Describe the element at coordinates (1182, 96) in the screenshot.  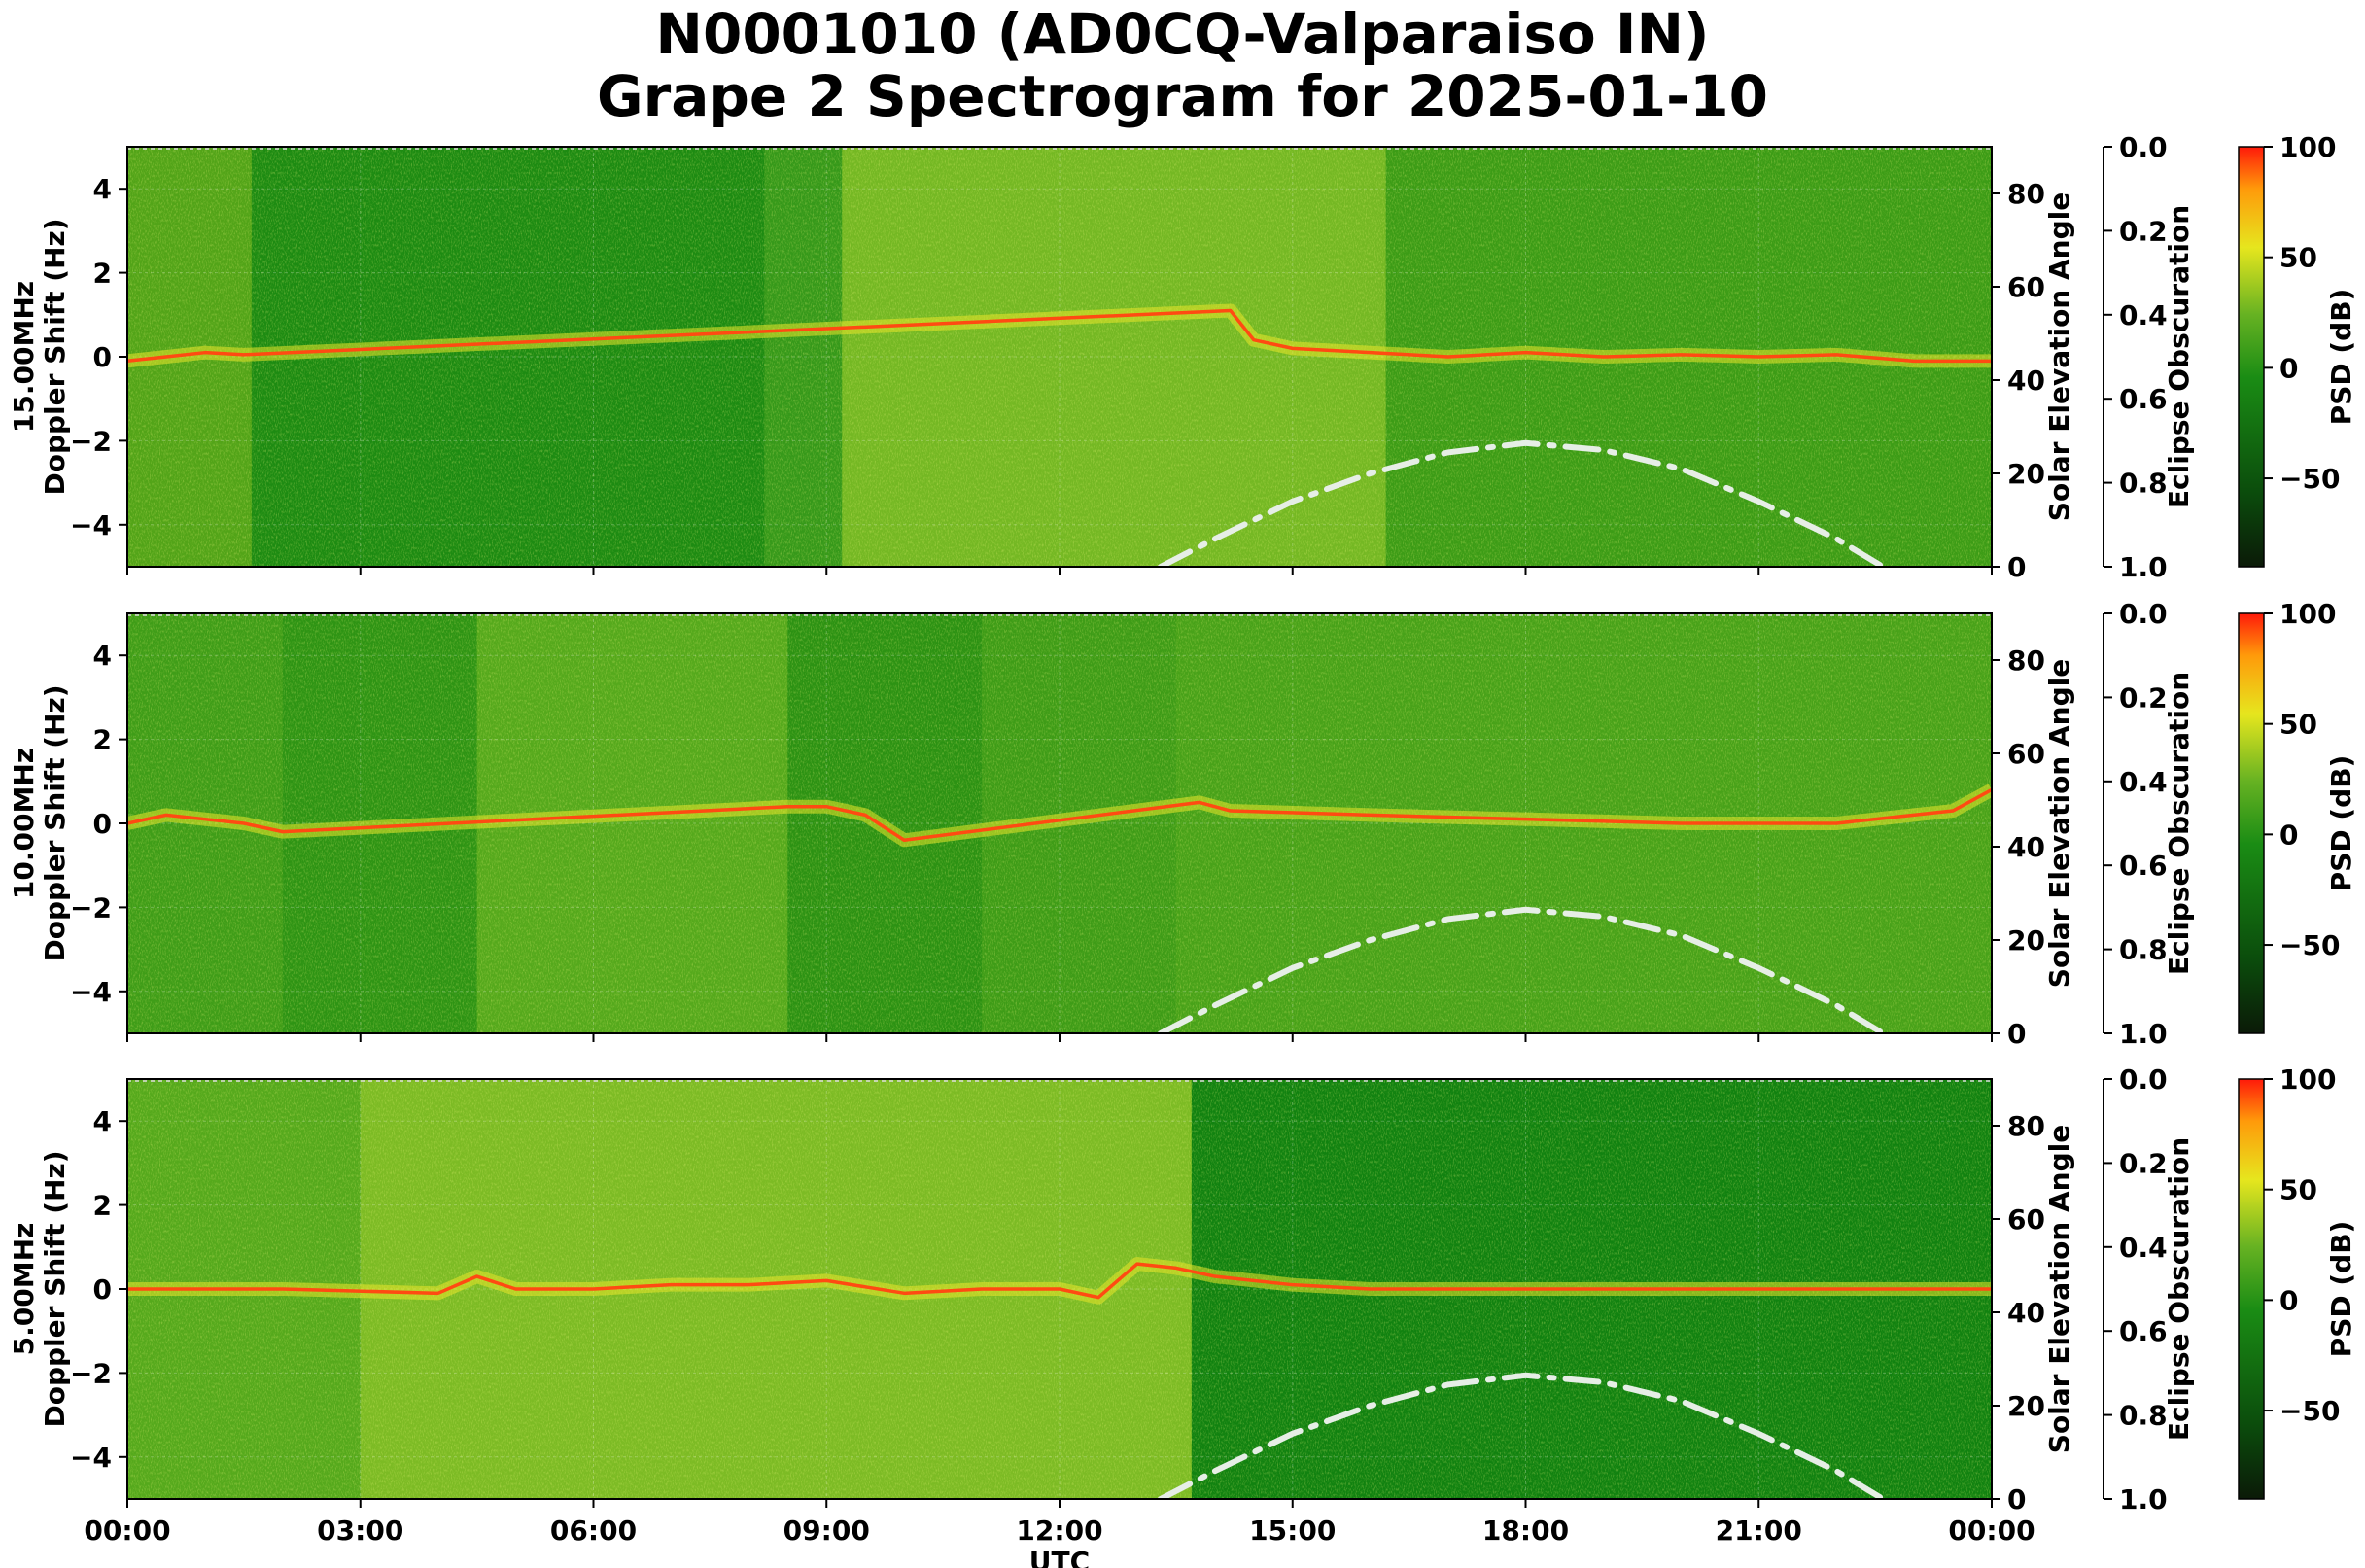
I see `chart-title-line-2: Grape 2 Spectrogram for 2025-01-10` at that location.